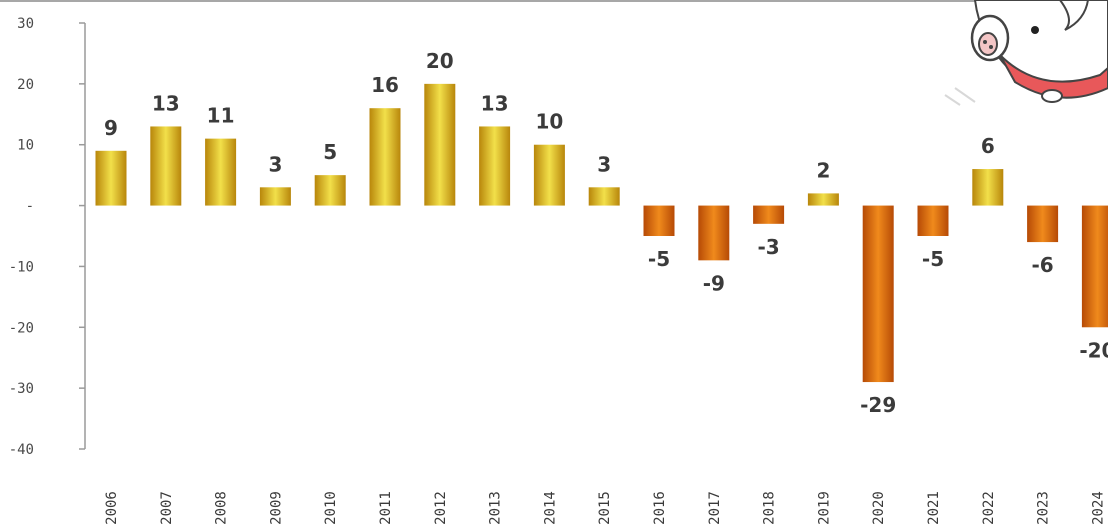  What do you see at coordinates (330, 152) in the screenshot?
I see `data-label-2010: 5` at bounding box center [330, 152].